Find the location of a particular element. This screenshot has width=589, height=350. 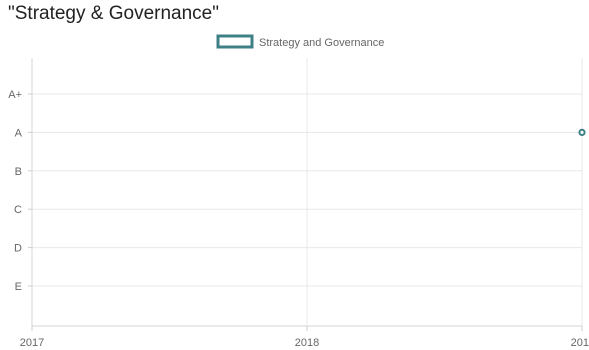

page-title: "Strategy & Governance" is located at coordinates (113, 13).